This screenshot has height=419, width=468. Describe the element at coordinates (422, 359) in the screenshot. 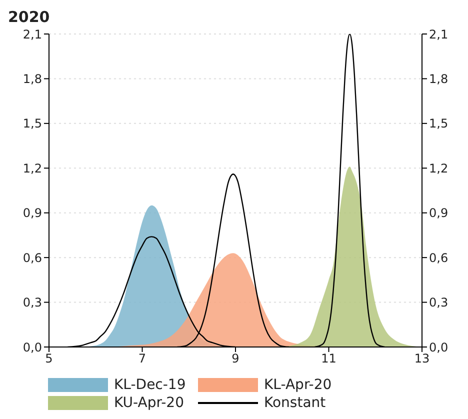

I see `x-tick-label: 13` at that location.